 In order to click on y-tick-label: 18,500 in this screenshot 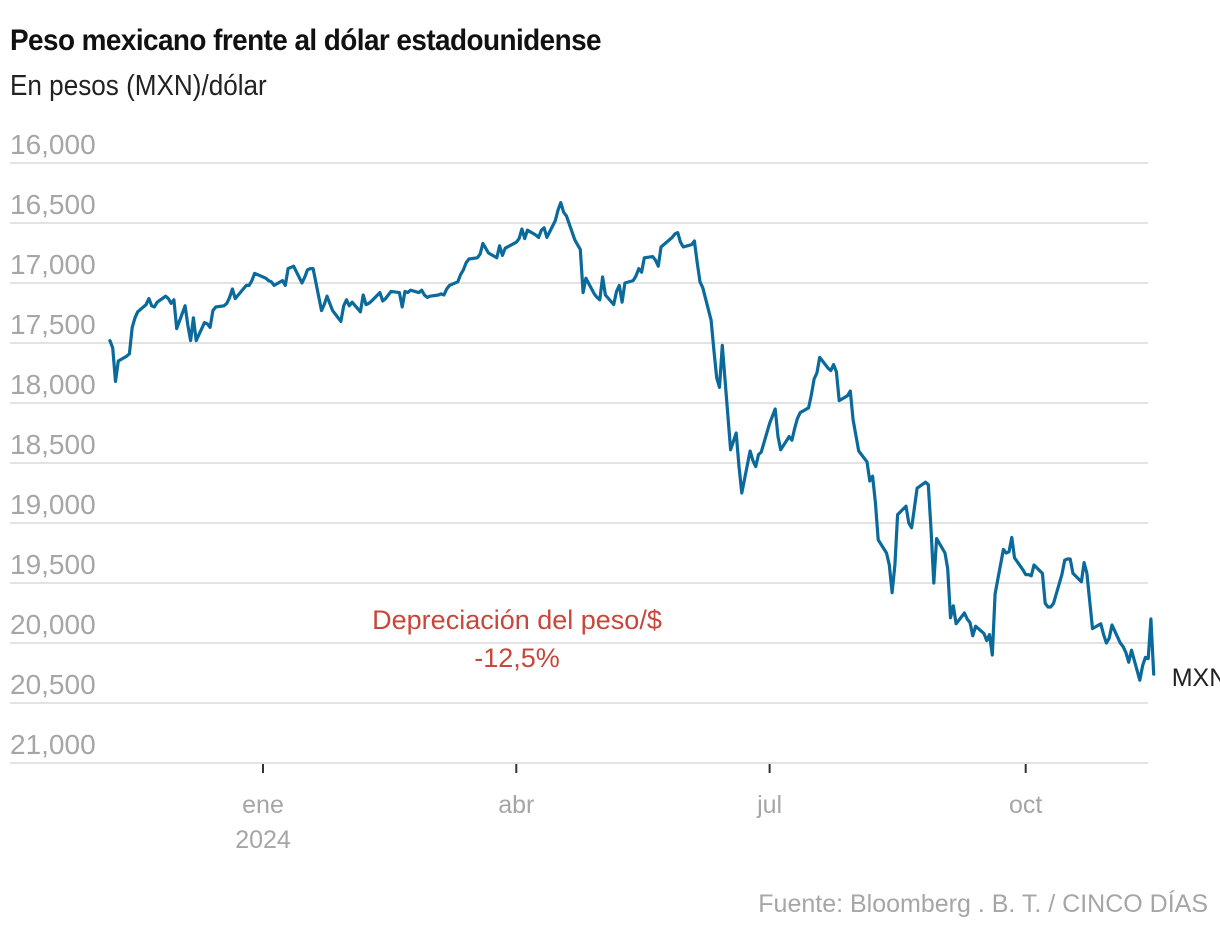, I will do `click(53, 444)`.